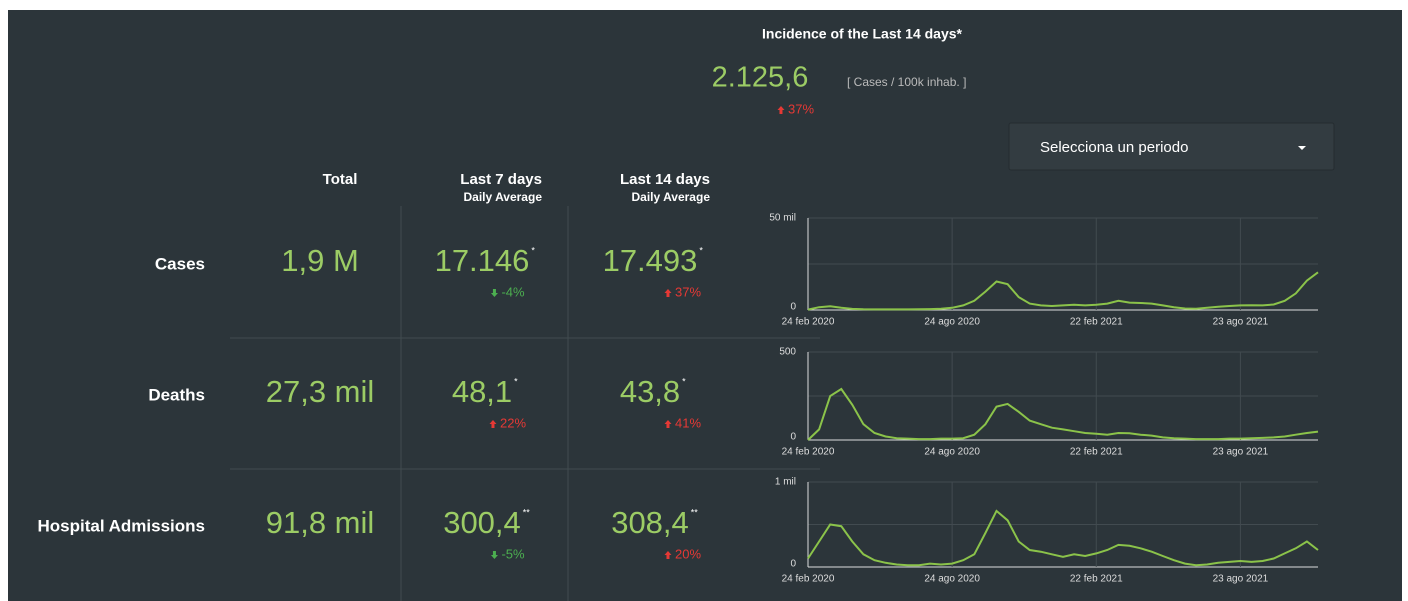  What do you see at coordinates (176, 394) in the screenshot?
I see `row-label: Deaths` at bounding box center [176, 394].